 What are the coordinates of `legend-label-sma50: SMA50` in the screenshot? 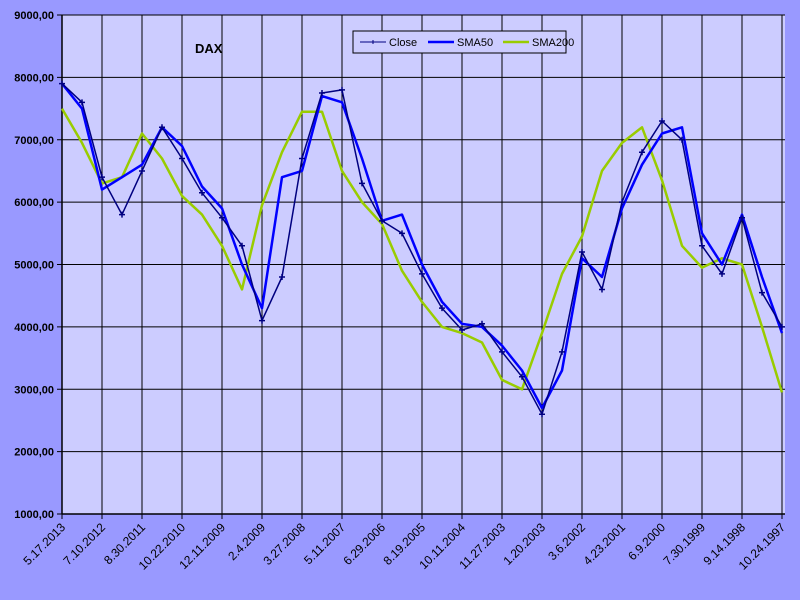 It's located at (475, 43).